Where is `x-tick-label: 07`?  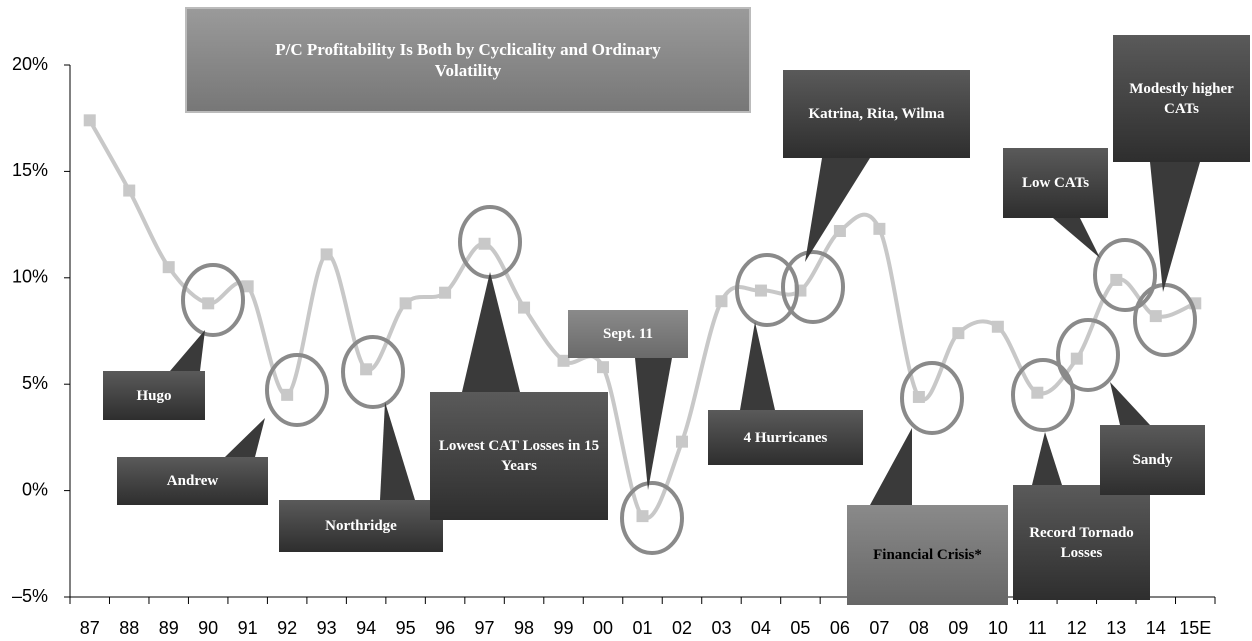
x-tick-label: 07 is located at coordinates (879, 628).